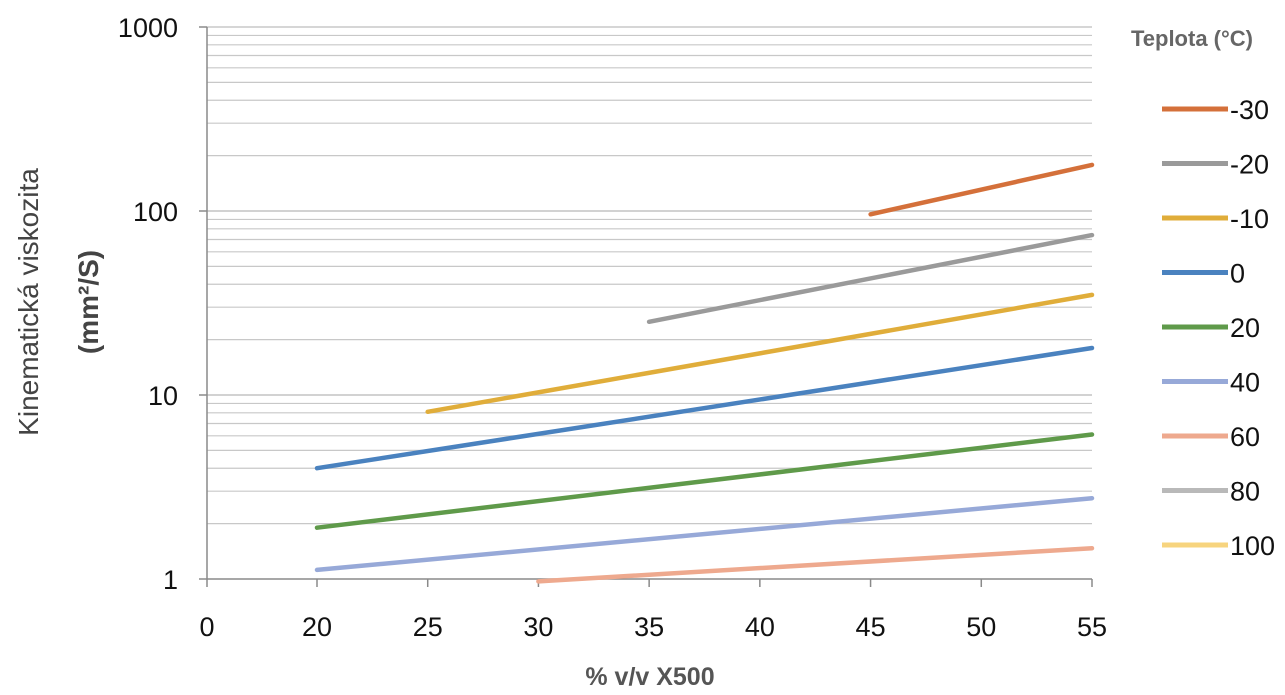 This screenshot has width=1285, height=695. What do you see at coordinates (1245, 328) in the screenshot?
I see `legend-label-20: 20` at bounding box center [1245, 328].